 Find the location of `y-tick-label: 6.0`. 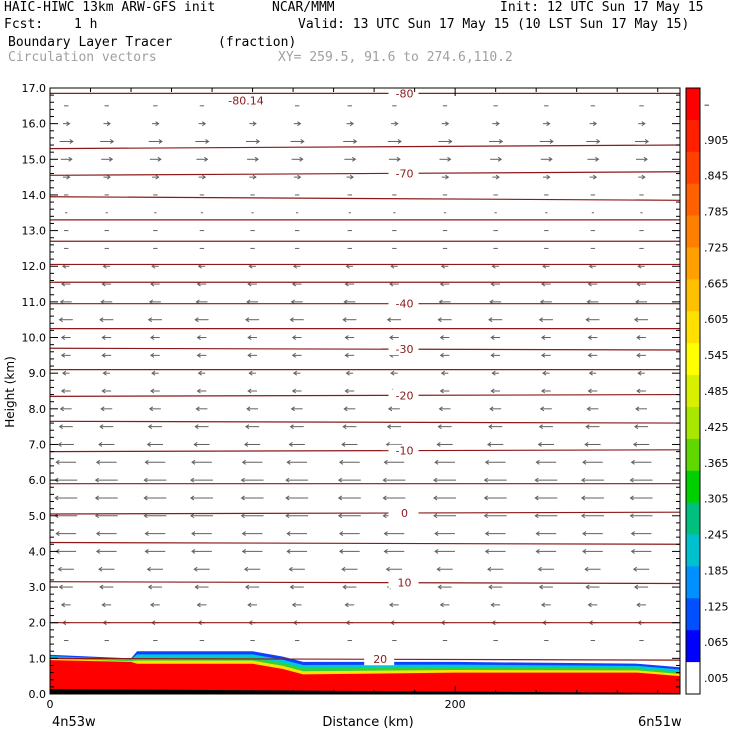

y-tick-label: 6.0 is located at coordinates (38, 480).